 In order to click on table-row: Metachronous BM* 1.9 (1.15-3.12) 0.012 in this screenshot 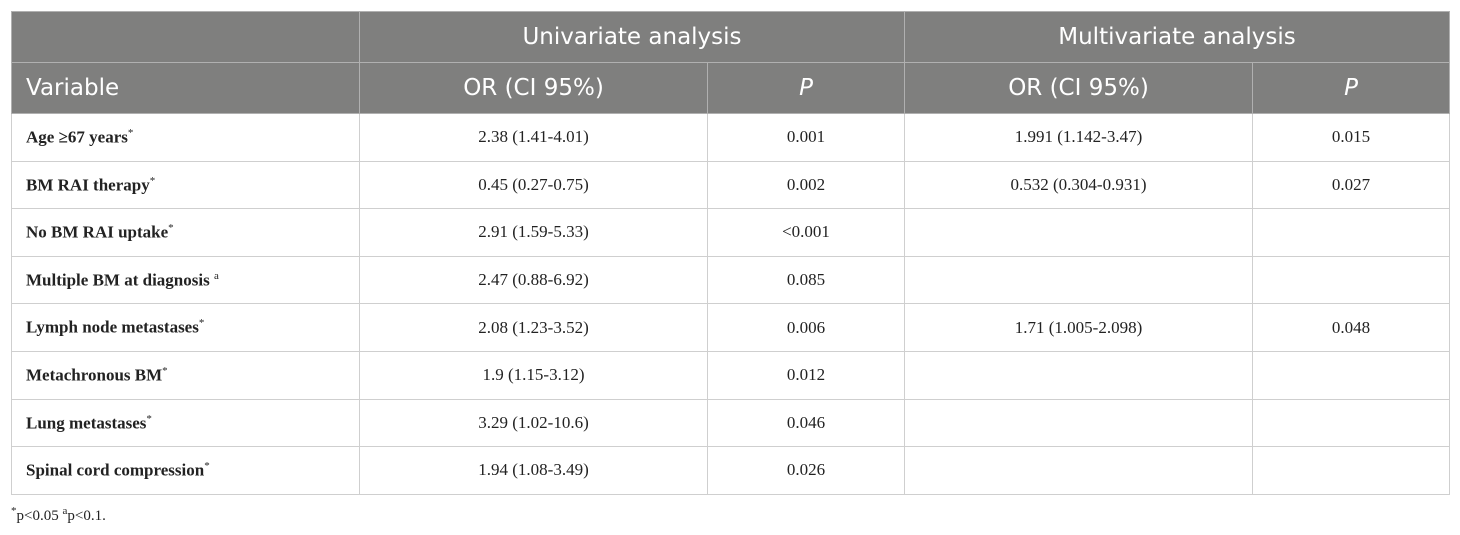, I will do `click(730, 375)`.